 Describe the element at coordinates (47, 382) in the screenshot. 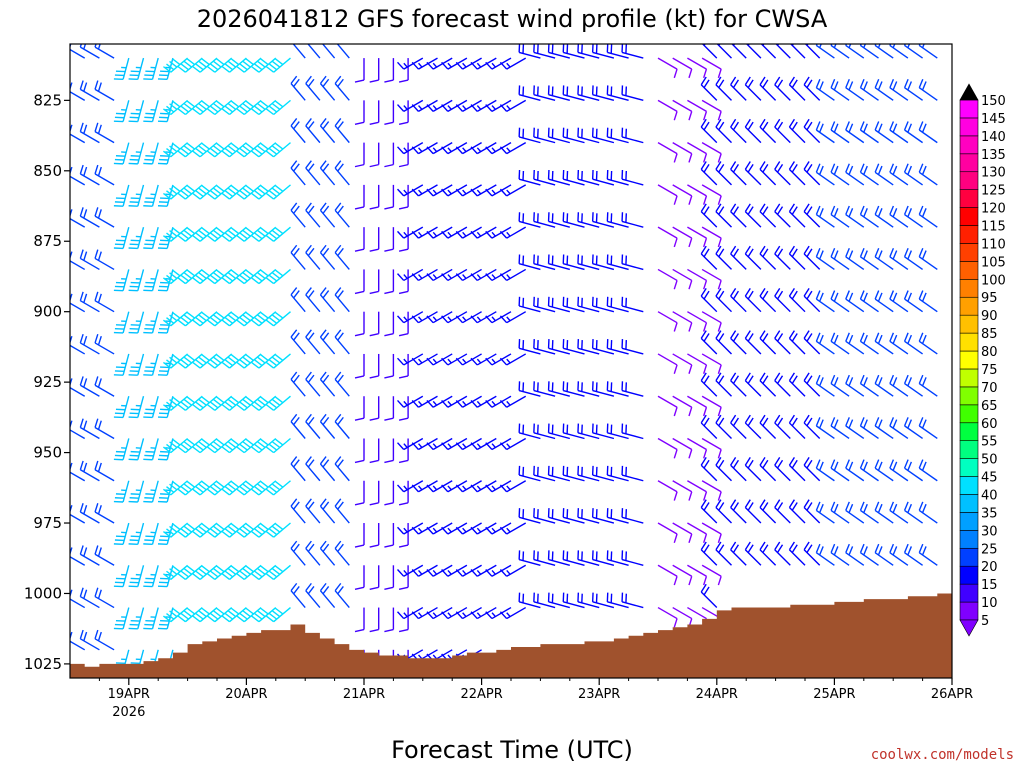

I see `y-tick-label: 925` at that location.